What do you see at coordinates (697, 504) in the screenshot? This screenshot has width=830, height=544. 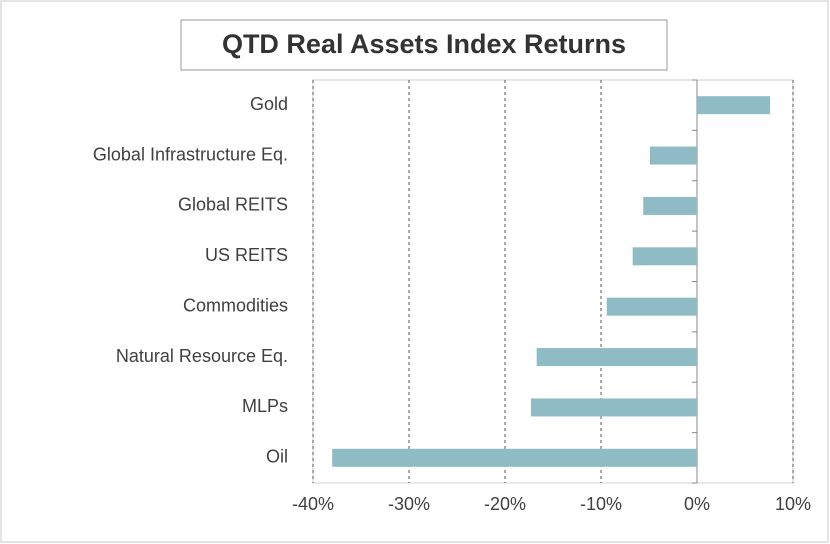 I see `x-tick-label: 0%` at bounding box center [697, 504].